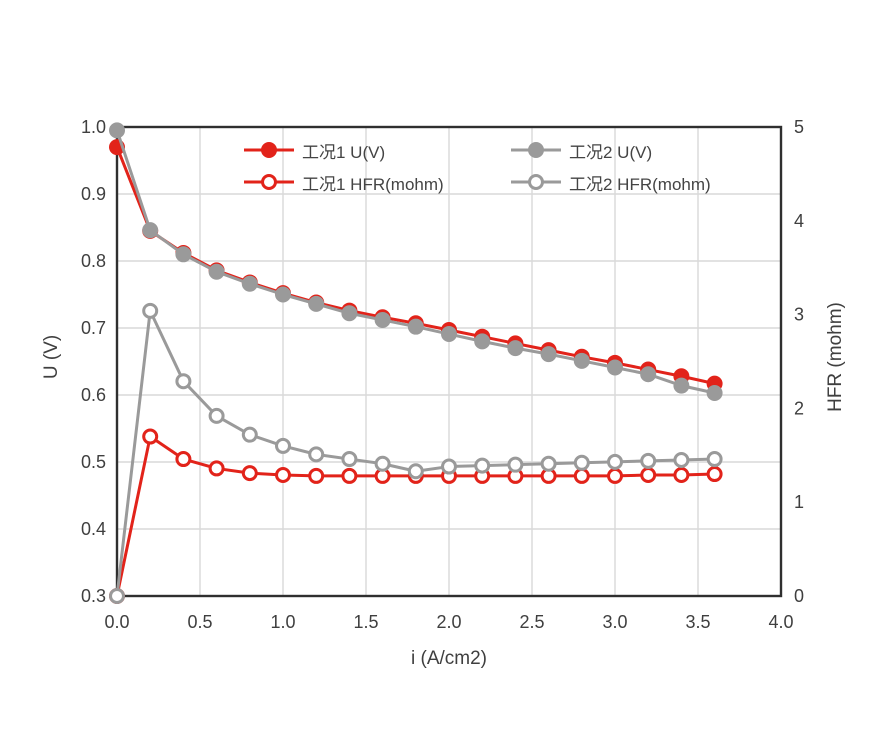  Describe the element at coordinates (93, 261) in the screenshot. I see `y-left-tick-label: 0.8` at that location.